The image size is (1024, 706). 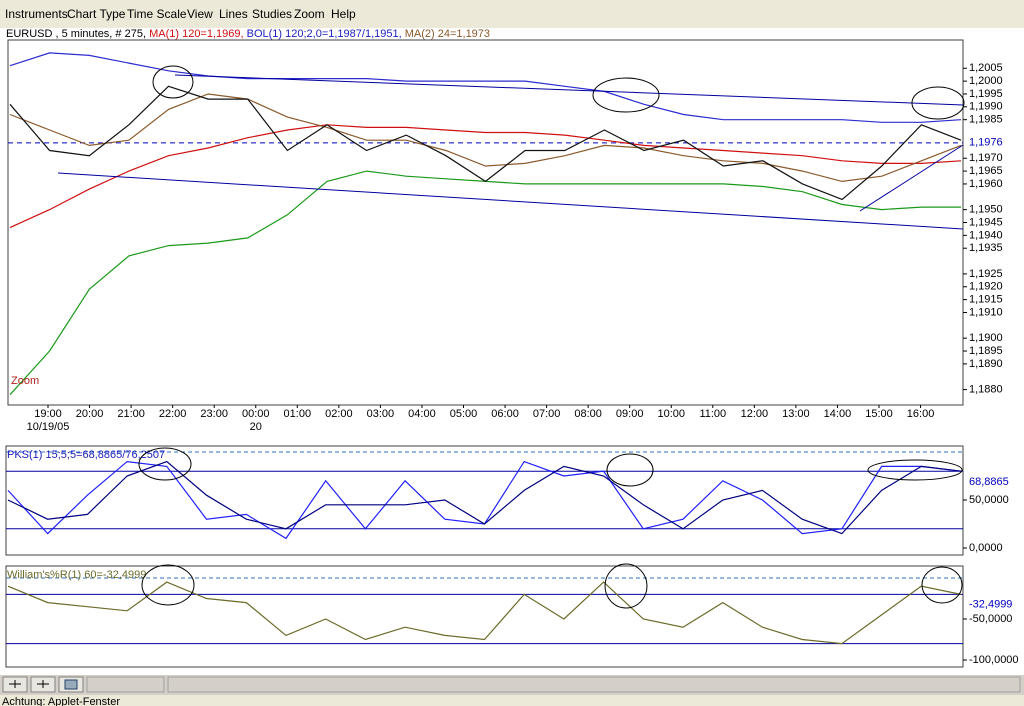 I want to click on menu-item: Help, so click(x=343, y=14).